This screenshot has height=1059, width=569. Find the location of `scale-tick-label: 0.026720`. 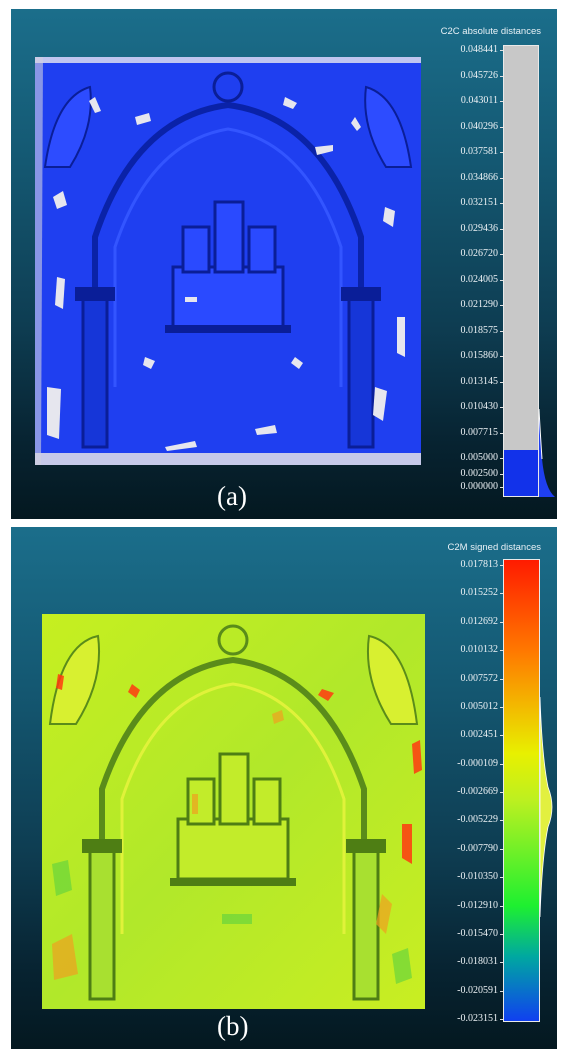

scale-tick-label: 0.026720 is located at coordinates (479, 253).